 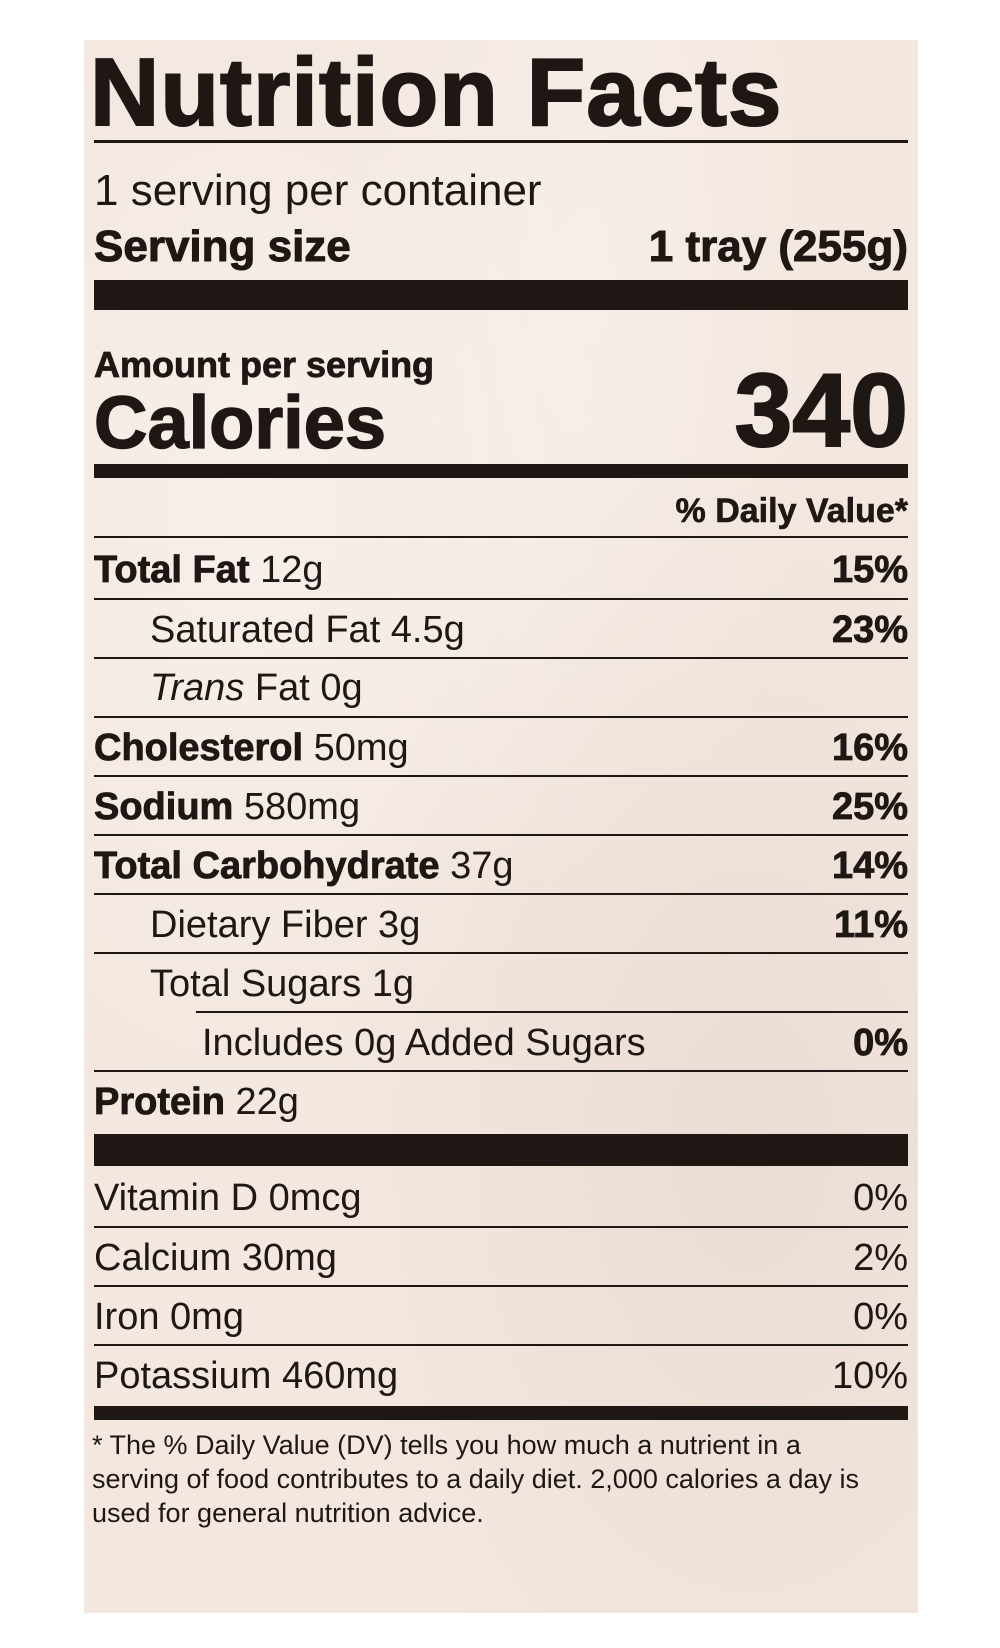 I want to click on nutrient-dv: 16%, so click(x=870, y=748).